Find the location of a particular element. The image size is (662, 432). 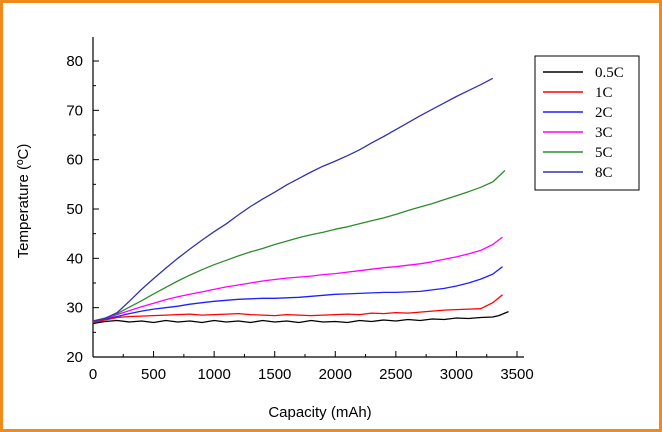

legend-label: 5C is located at coordinates (604, 153).